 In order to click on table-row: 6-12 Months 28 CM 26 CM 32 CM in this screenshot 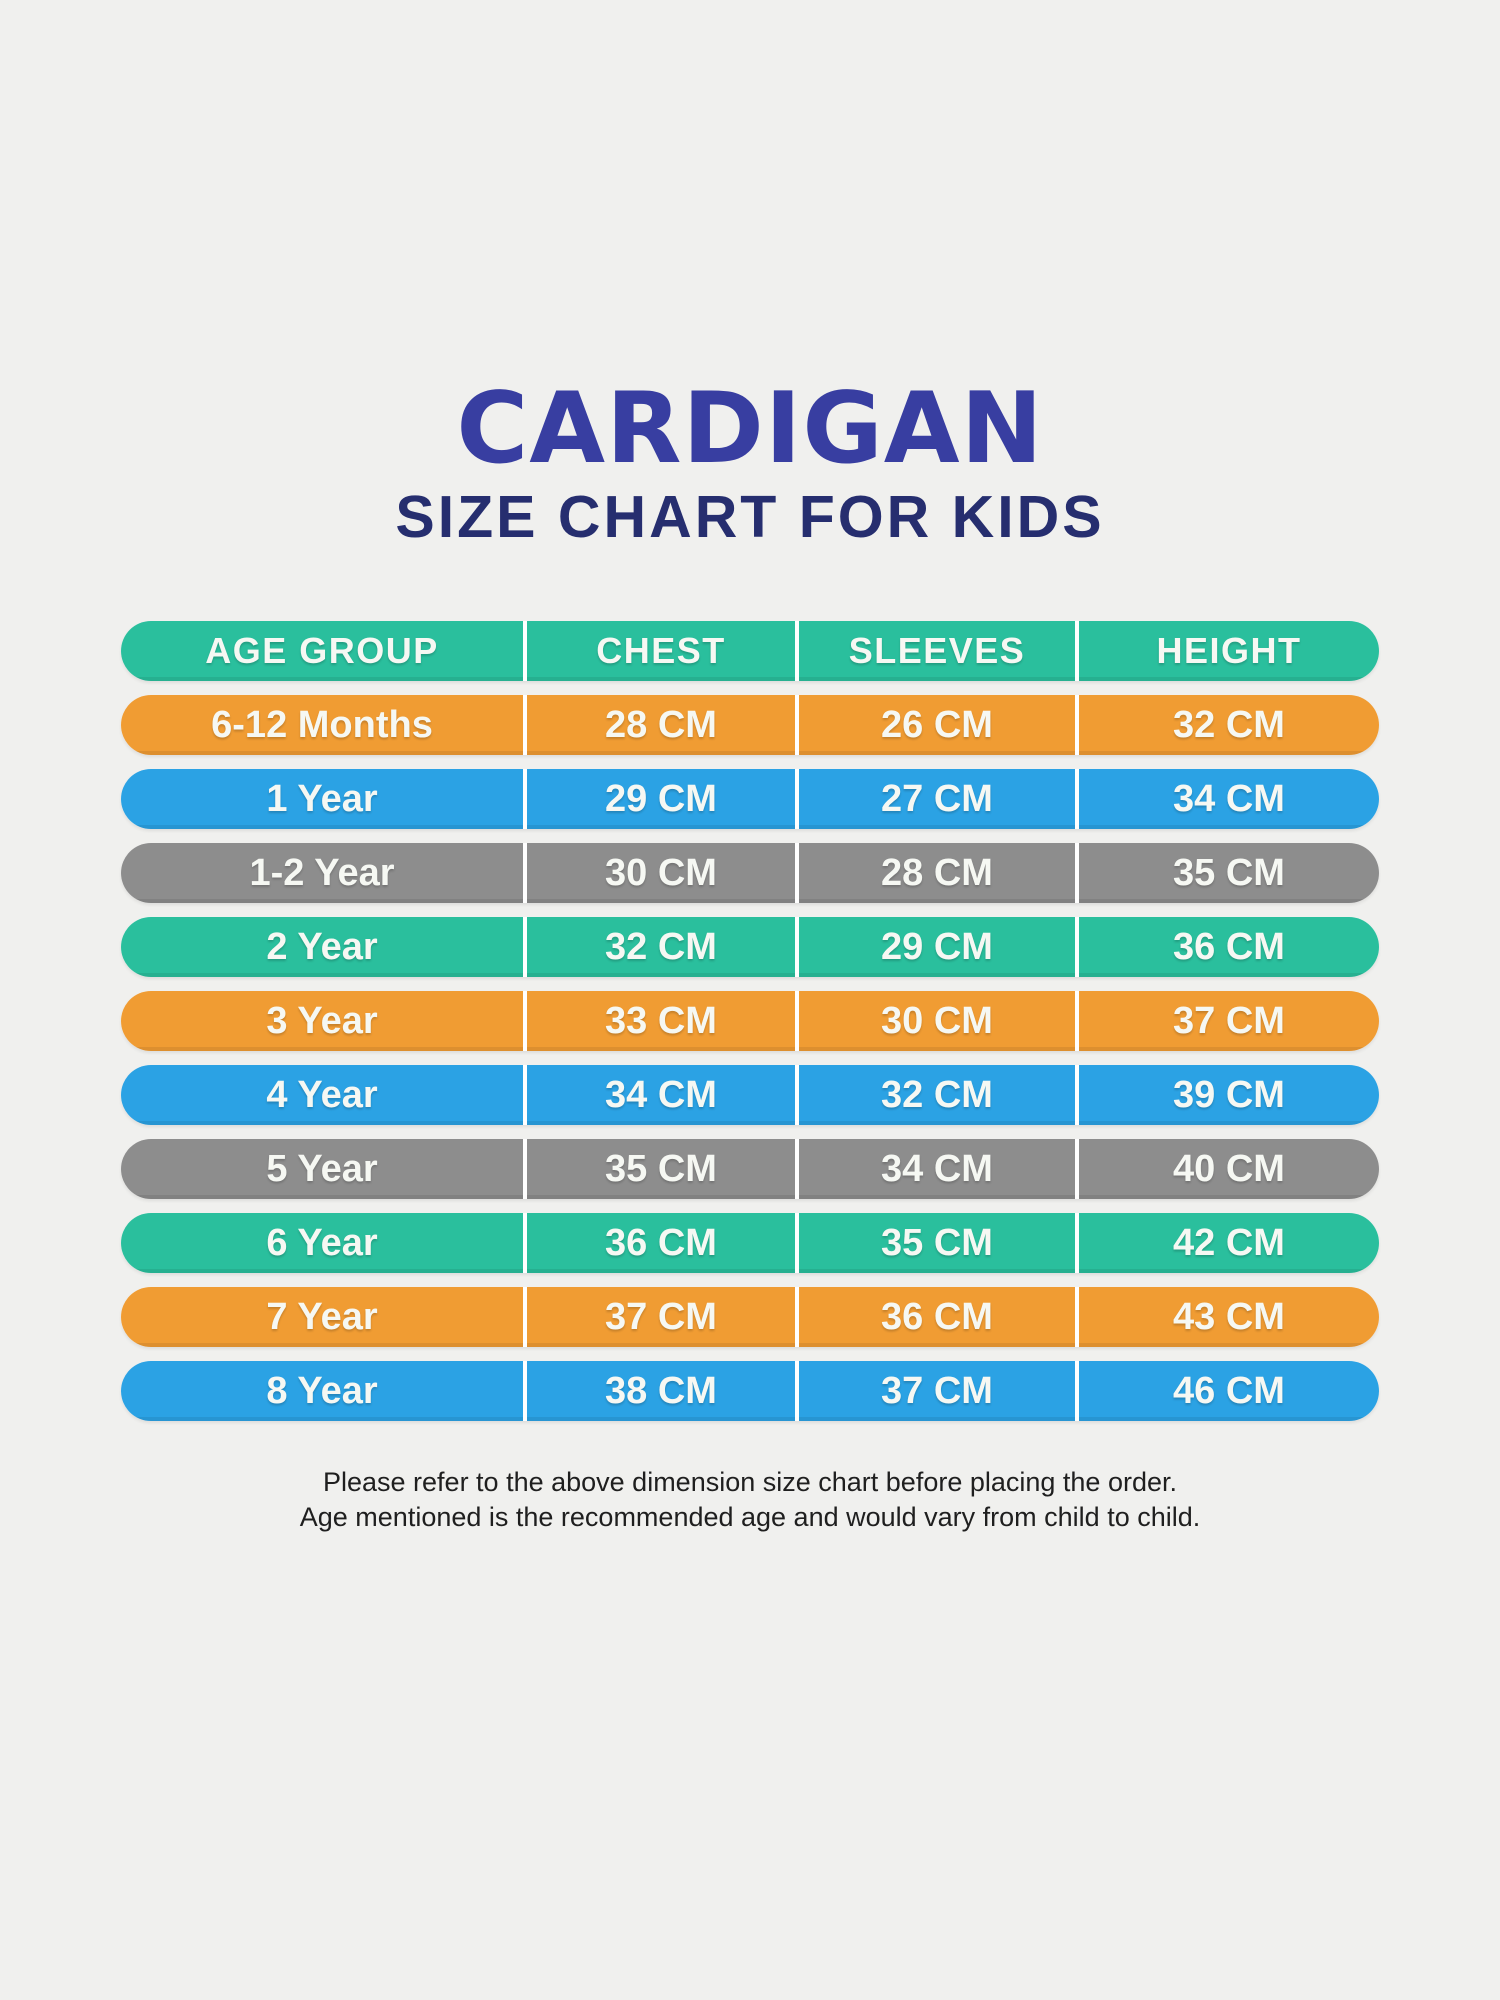, I will do `click(750, 725)`.